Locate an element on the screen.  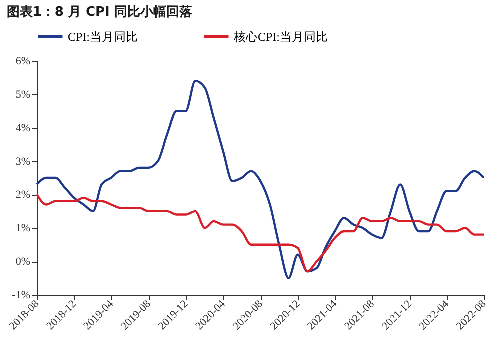
legend-label: CPI:当月同比 is located at coordinates (103, 37).